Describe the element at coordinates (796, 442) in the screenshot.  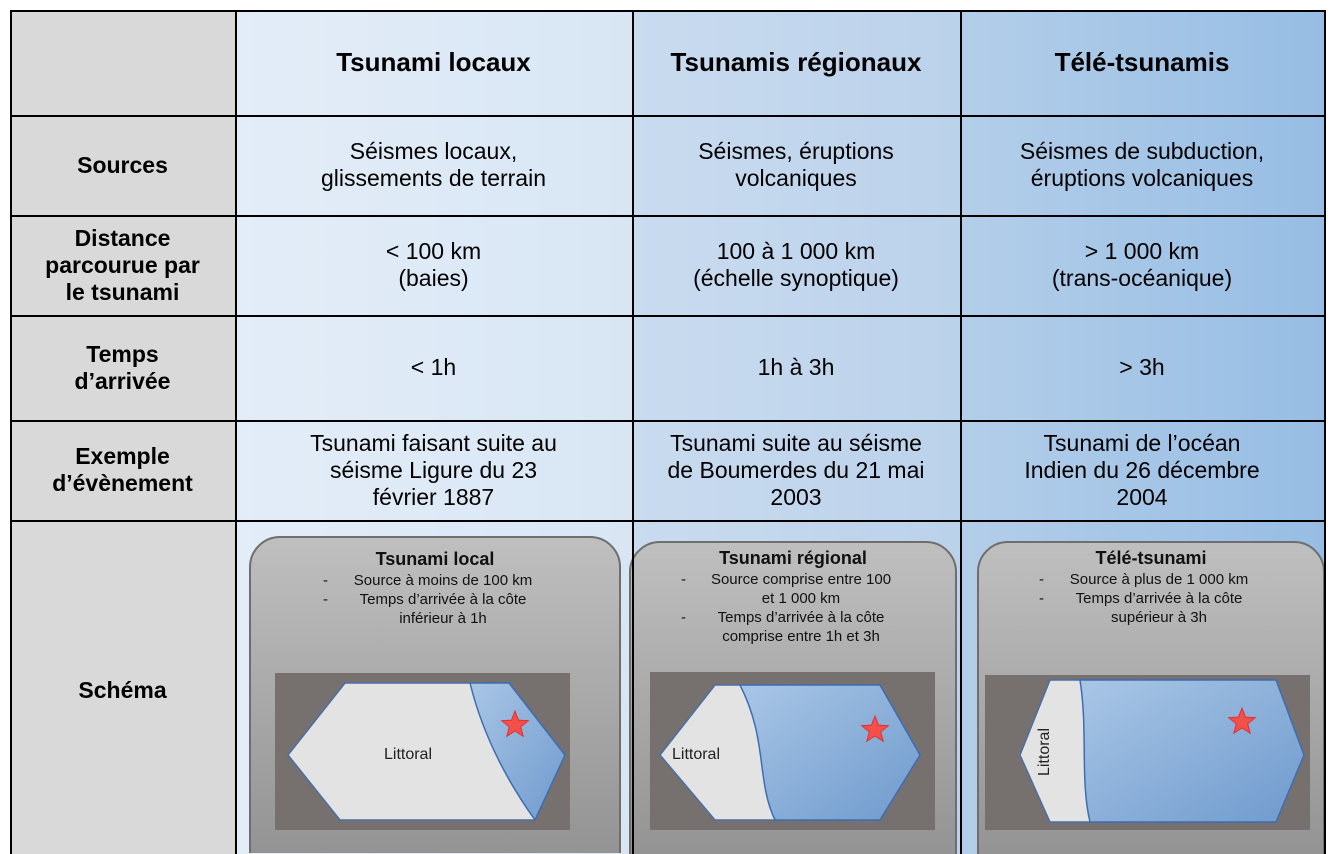
I see `text-line: Tsunami suite au séisme` at that location.